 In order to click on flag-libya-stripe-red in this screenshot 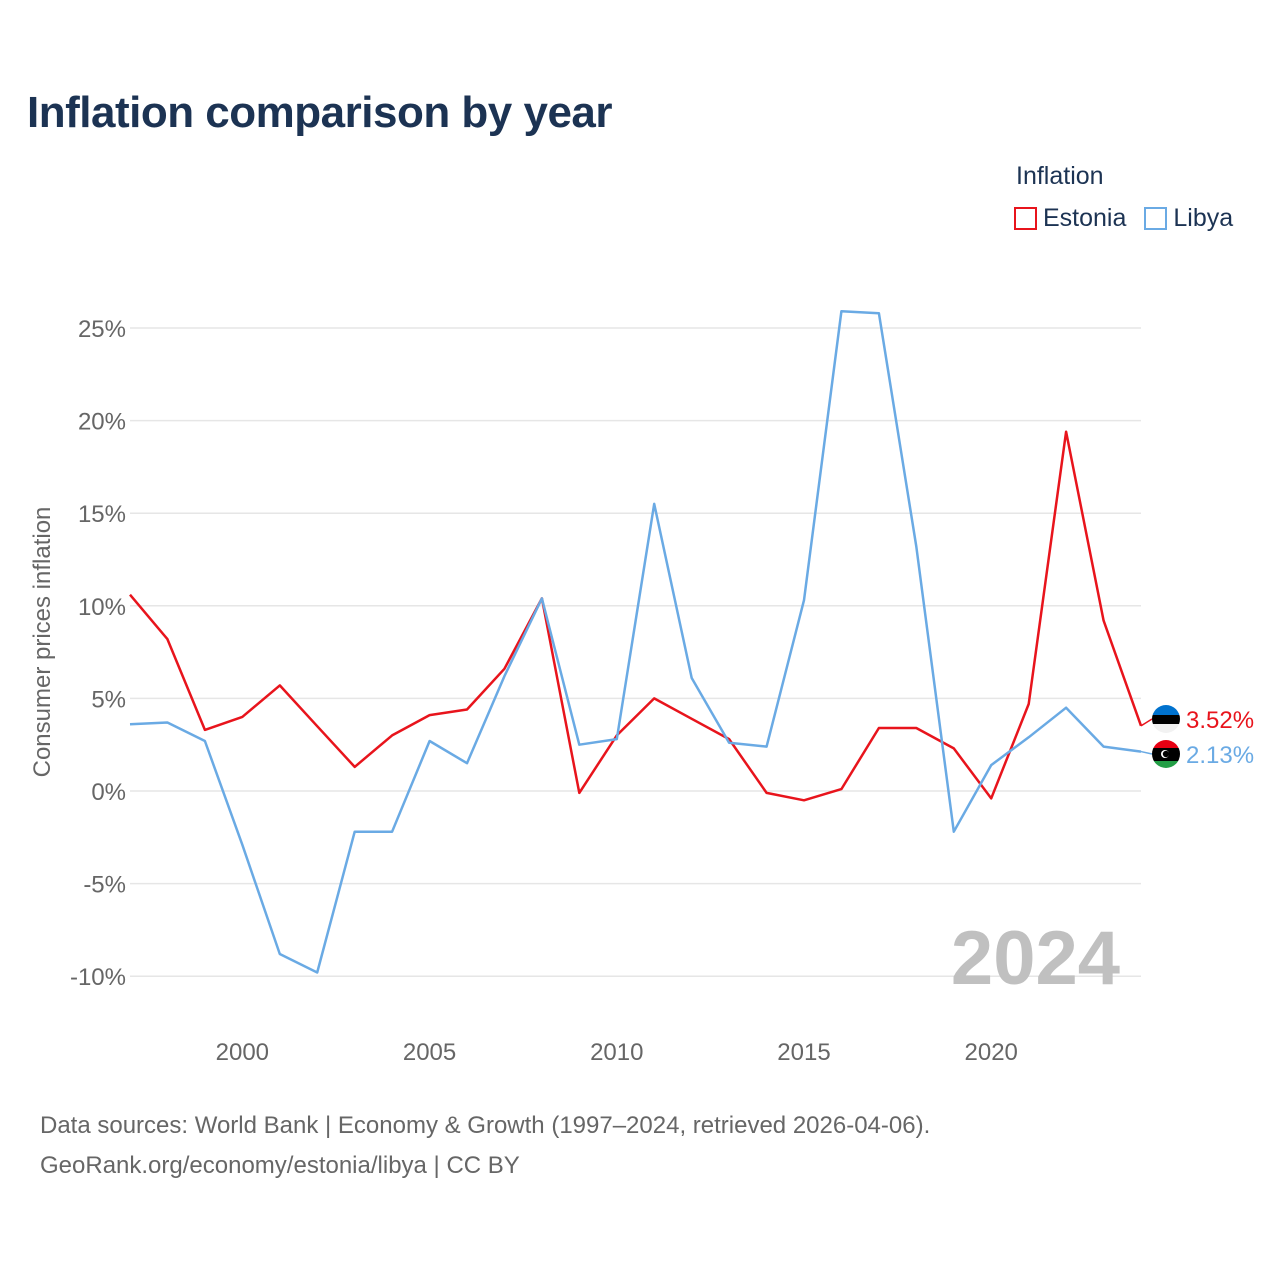, I will do `click(1166, 744)`.